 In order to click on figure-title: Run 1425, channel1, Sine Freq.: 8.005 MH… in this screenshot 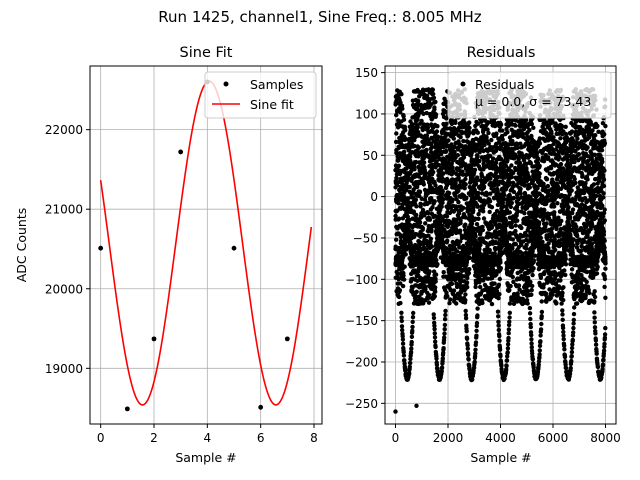, I will do `click(320, 17)`.